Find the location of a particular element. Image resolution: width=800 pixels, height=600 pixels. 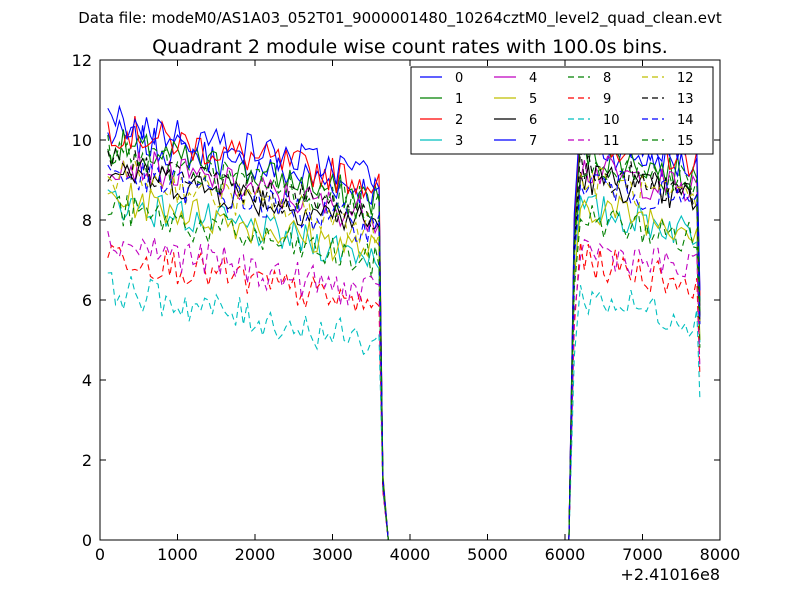

x-tick-label: 6000 is located at coordinates (565, 554).